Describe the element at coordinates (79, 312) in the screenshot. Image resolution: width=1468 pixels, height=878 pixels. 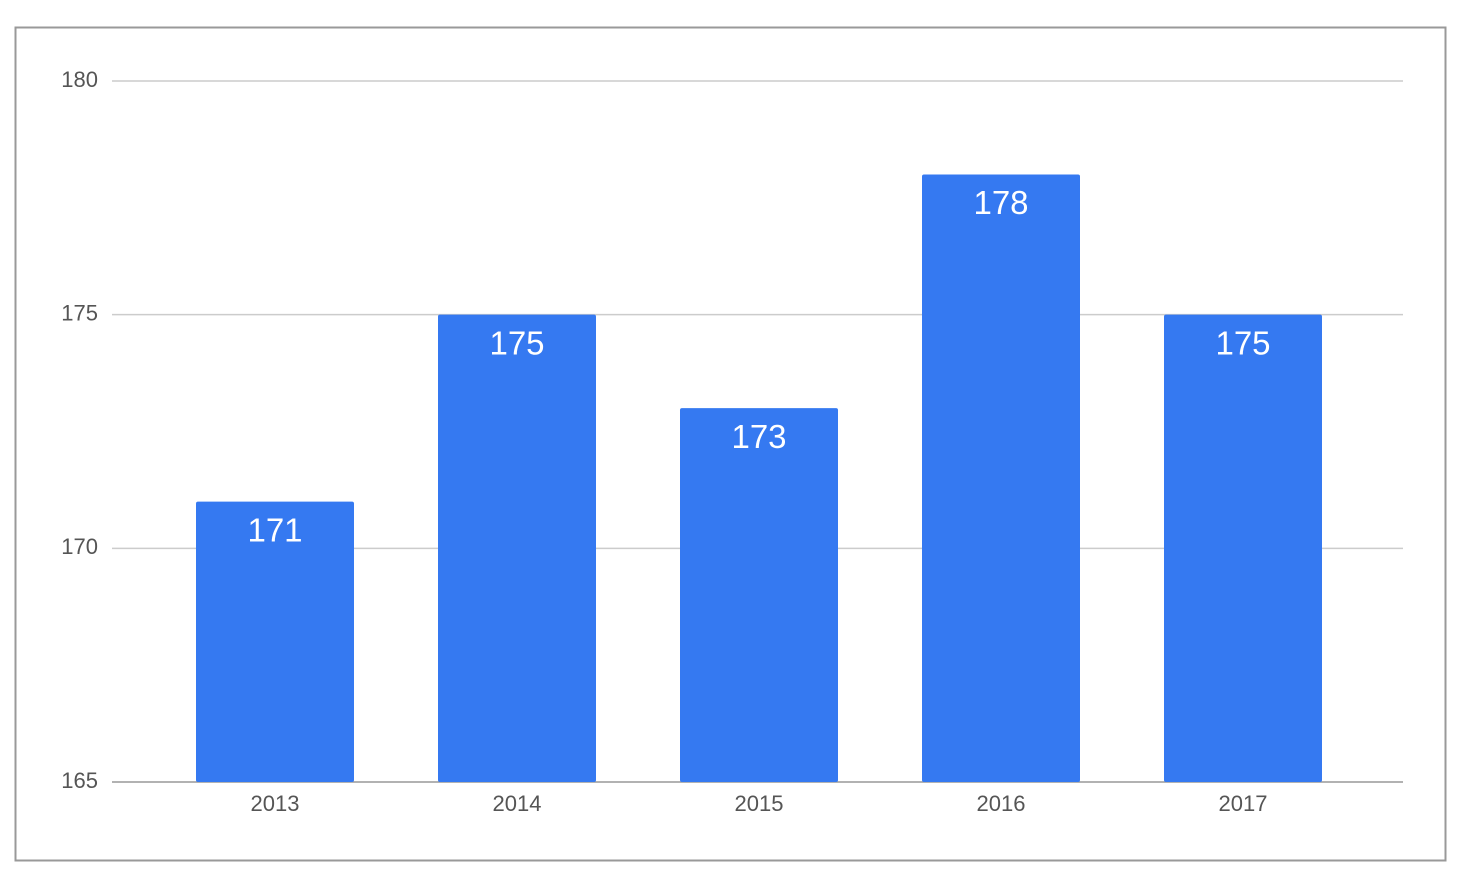
I see `y-tick-label: 175` at that location.